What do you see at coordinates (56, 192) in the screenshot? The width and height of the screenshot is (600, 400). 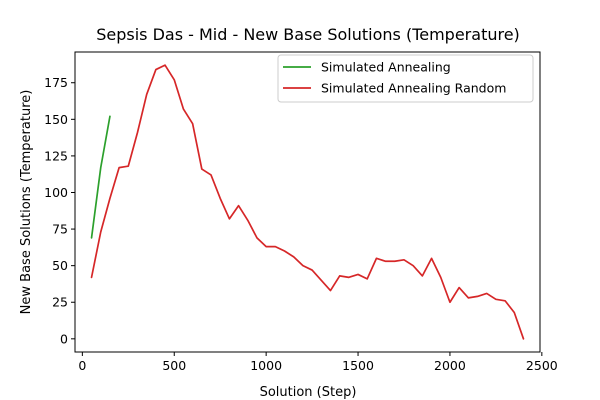 I see `y-tick-label-4: 100` at bounding box center [56, 192].